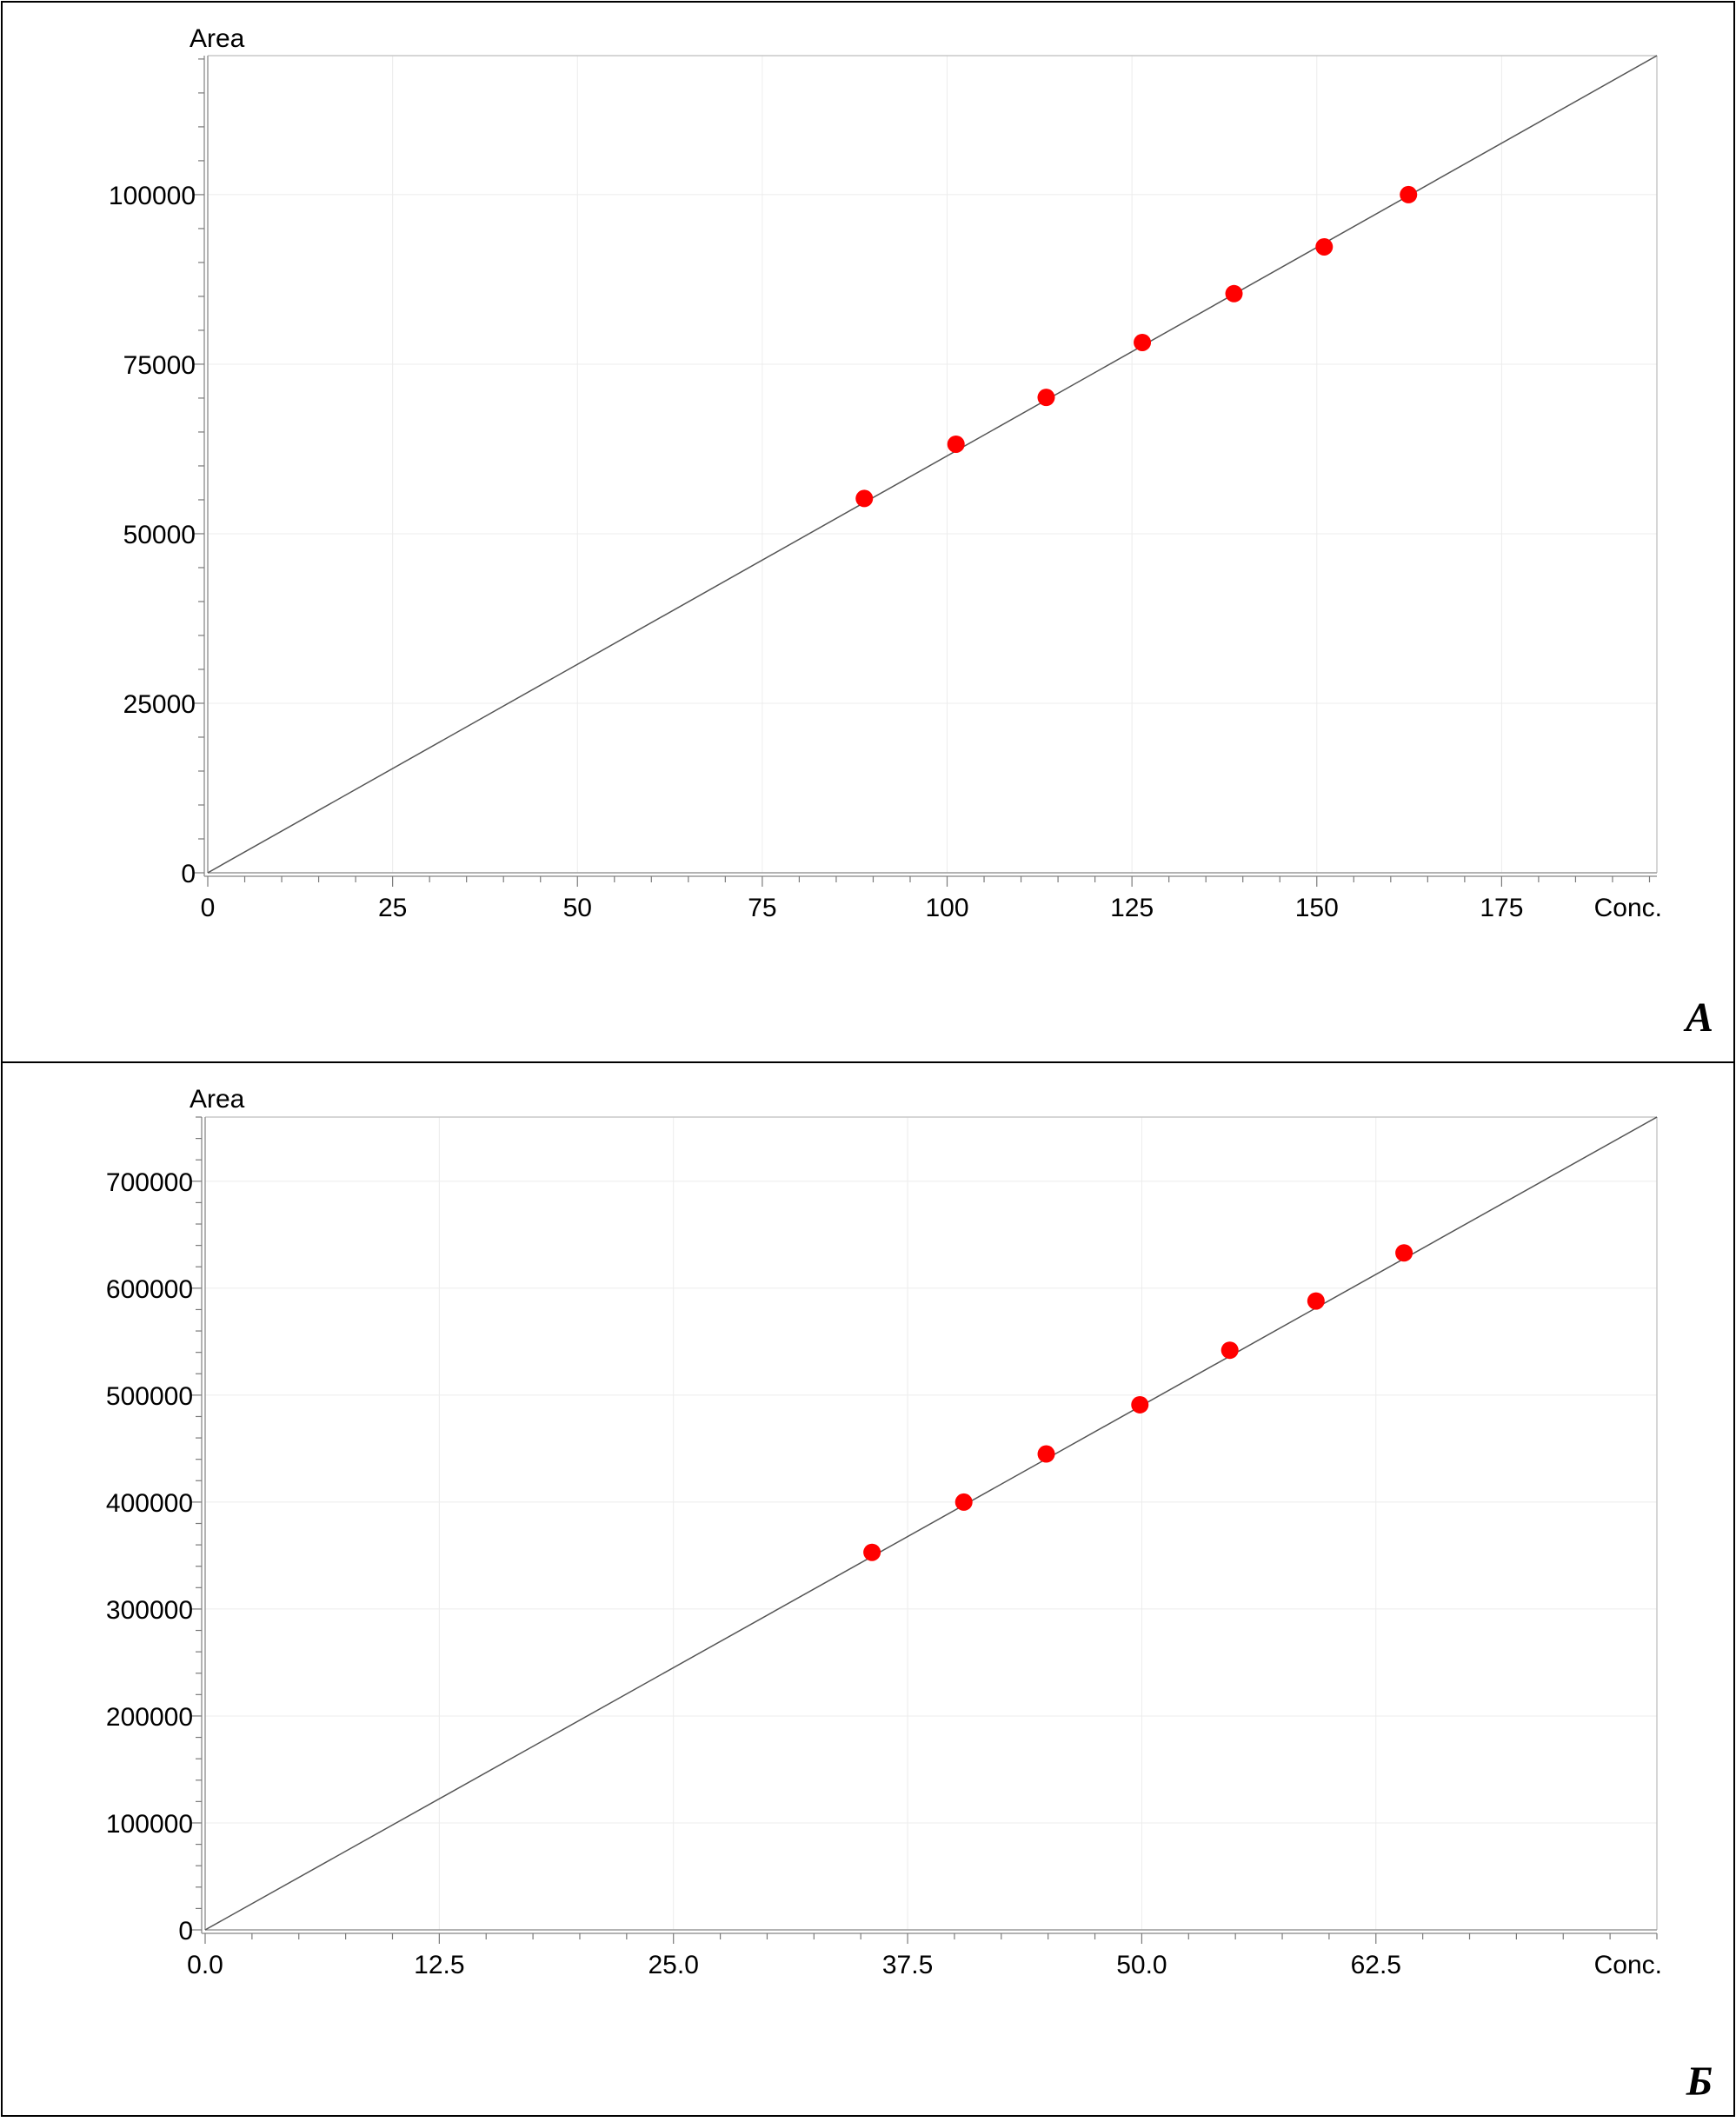 The width and height of the screenshot is (1736, 2122). I want to click on y-tick-label: 50000, so click(159, 535).